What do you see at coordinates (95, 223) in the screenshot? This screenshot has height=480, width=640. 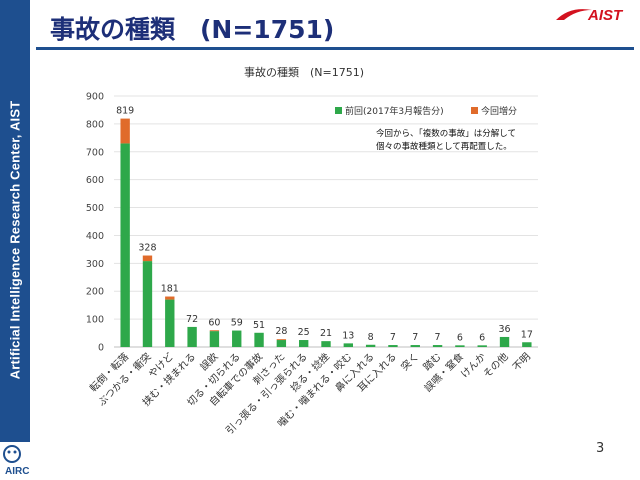 I see `y-axis-ticks: 0 100 200 300 400 500 600 700 800 900` at bounding box center [95, 223].